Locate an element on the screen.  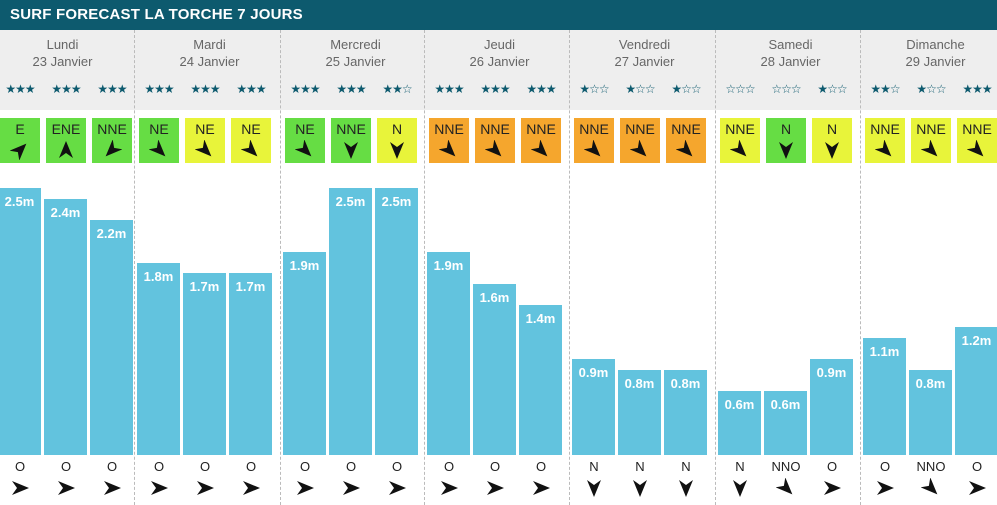
day-date: 24 Janvier is located at coordinates (209, 61).